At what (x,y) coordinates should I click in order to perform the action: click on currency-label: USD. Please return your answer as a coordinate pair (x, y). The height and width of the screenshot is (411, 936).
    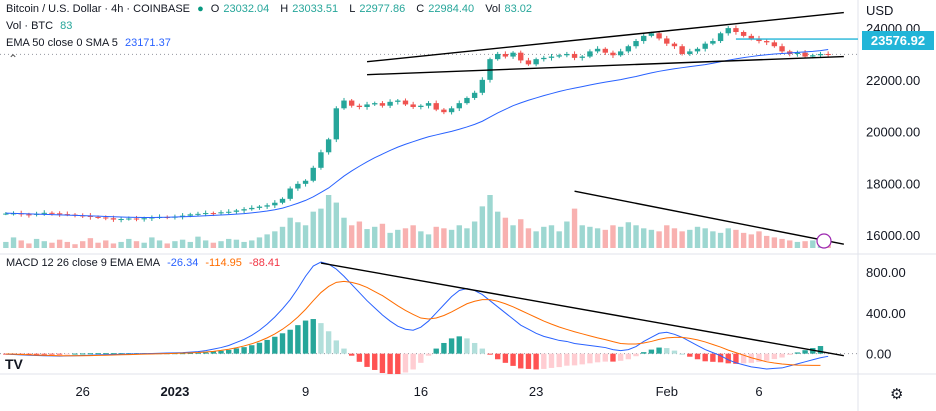
    Looking at the image, I should click on (880, 10).